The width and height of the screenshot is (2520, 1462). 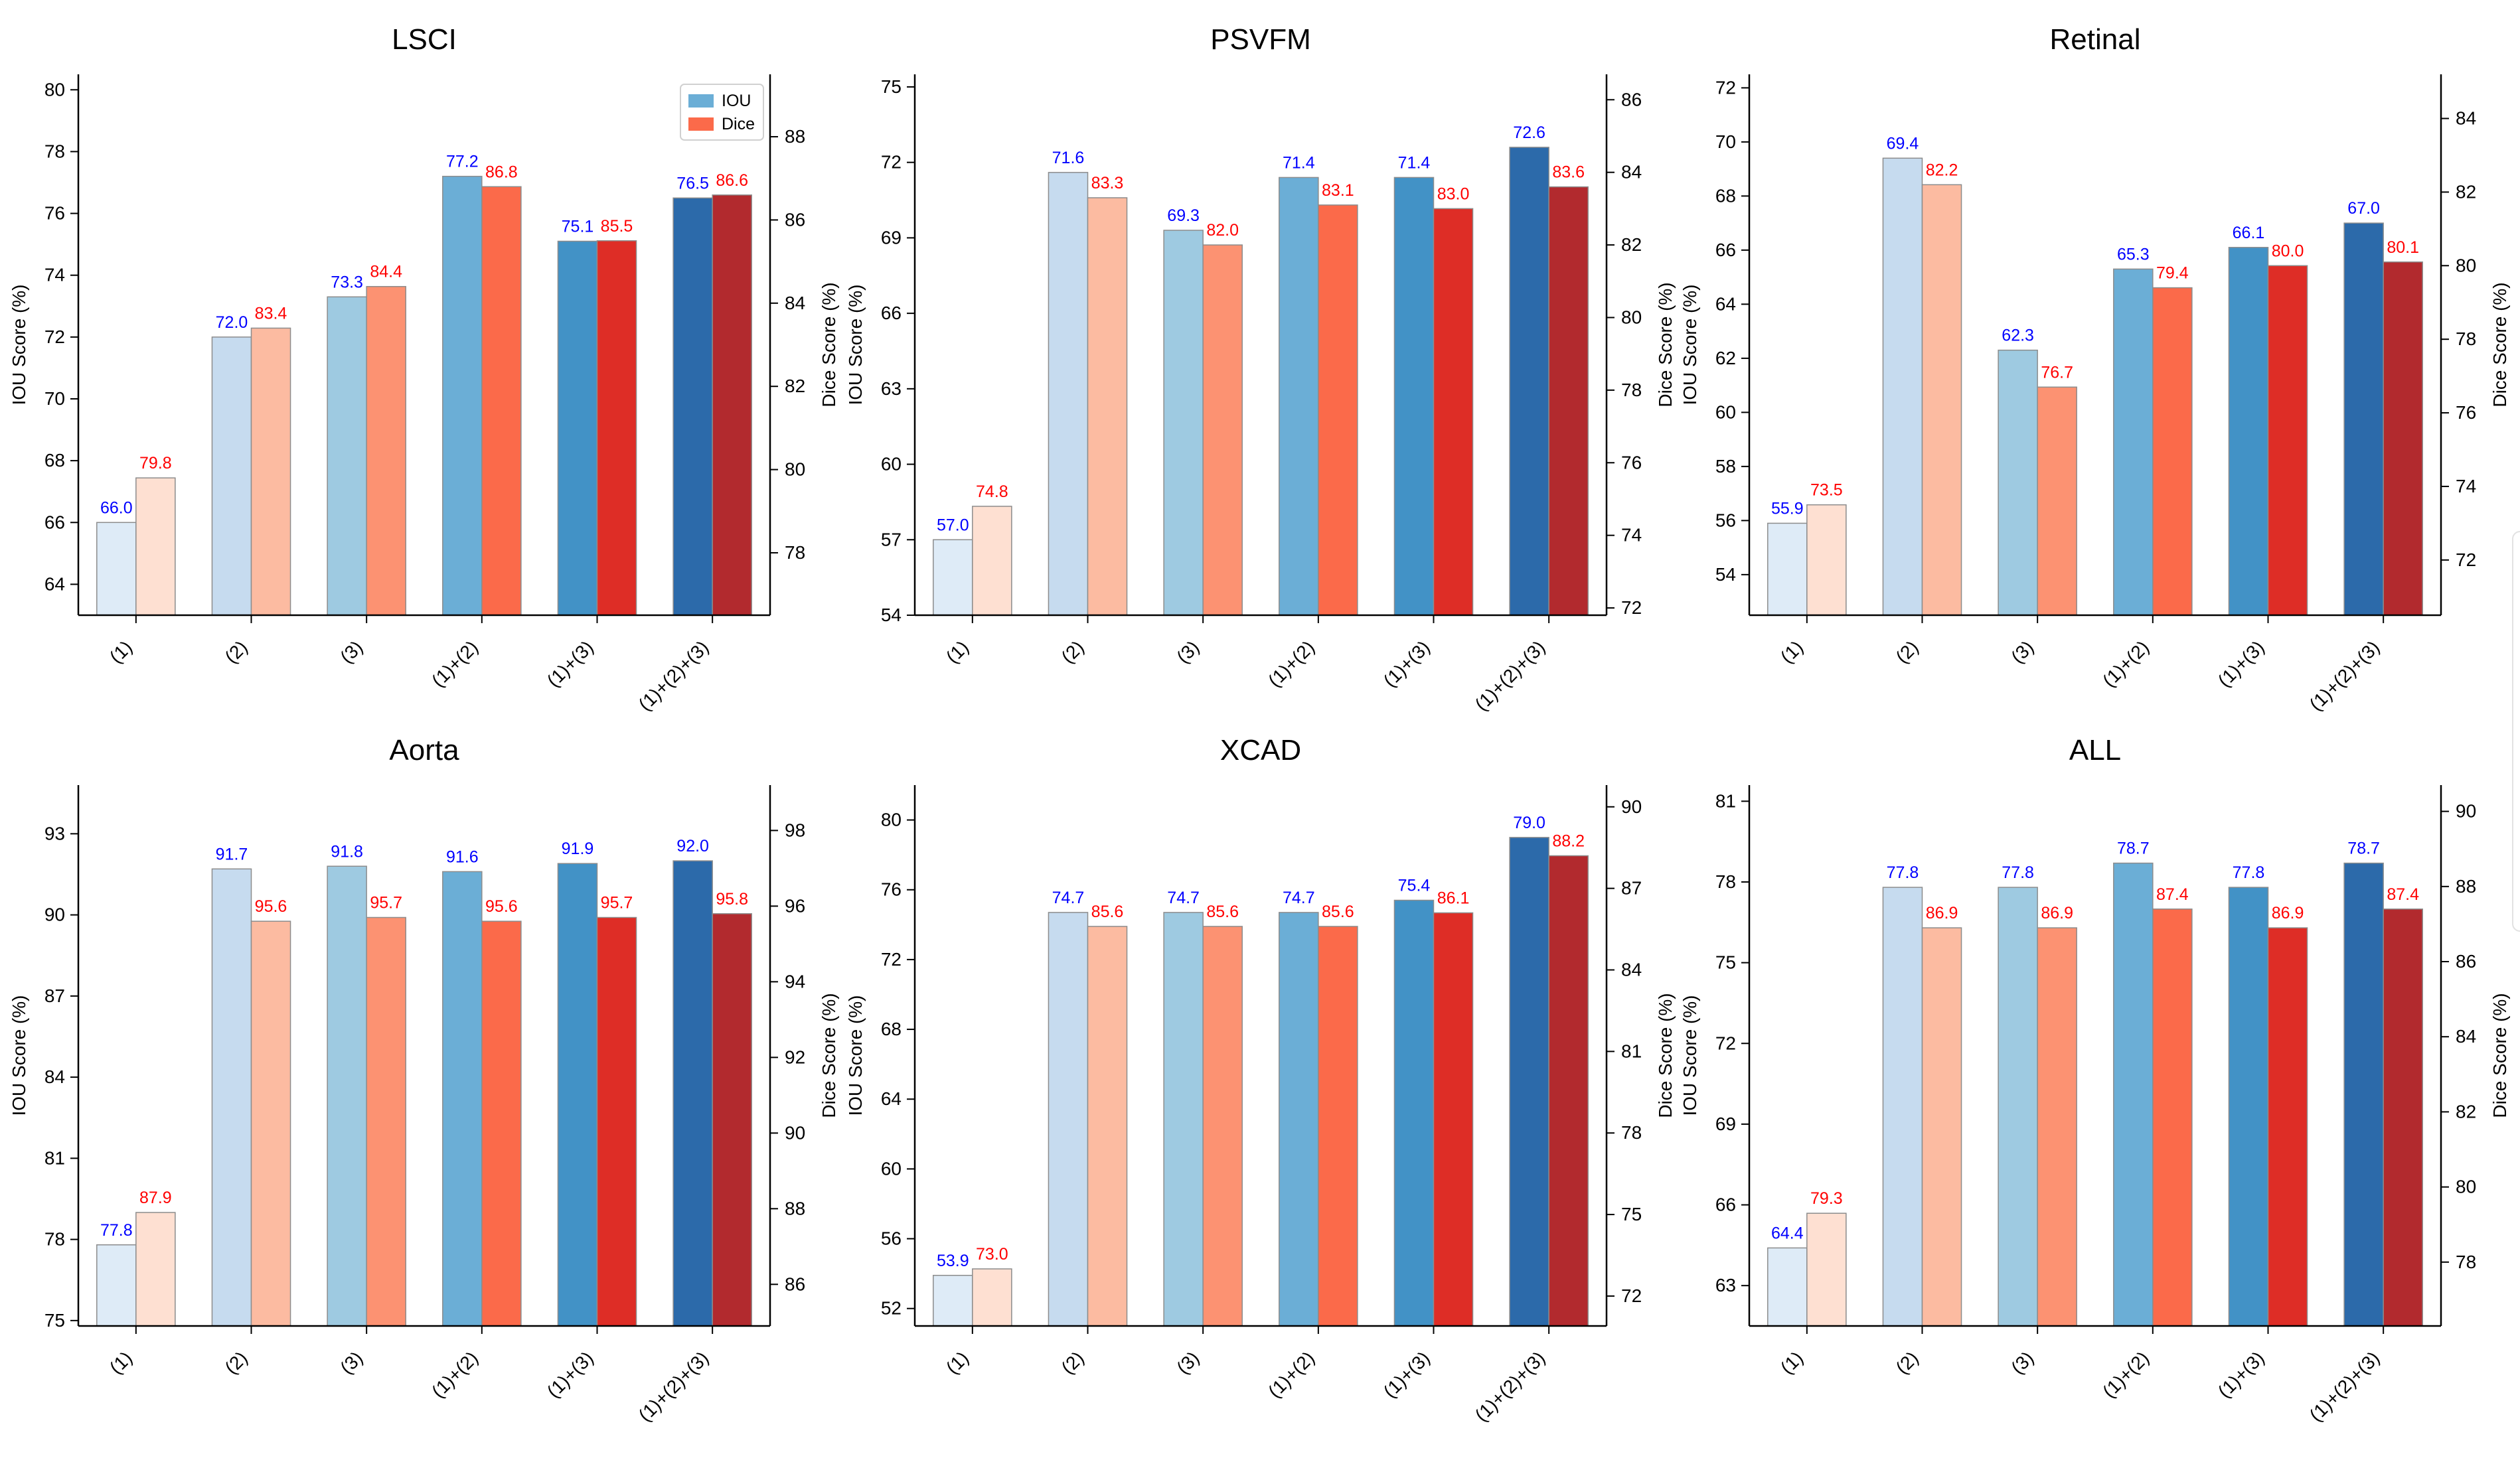 I want to click on iou-value-label: 75.4, so click(x=1414, y=886).